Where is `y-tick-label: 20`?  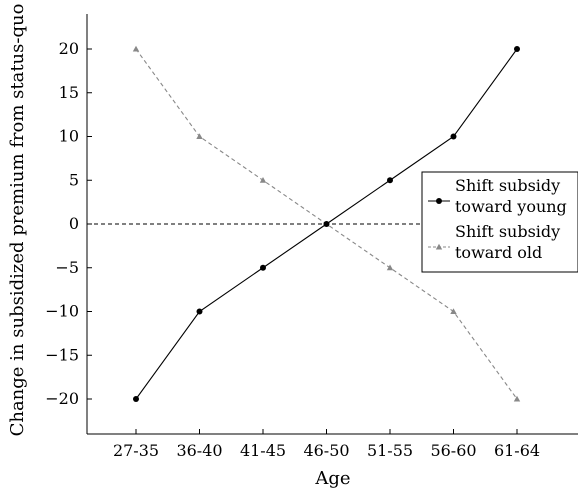 y-tick-label: 20 is located at coordinates (69, 48).